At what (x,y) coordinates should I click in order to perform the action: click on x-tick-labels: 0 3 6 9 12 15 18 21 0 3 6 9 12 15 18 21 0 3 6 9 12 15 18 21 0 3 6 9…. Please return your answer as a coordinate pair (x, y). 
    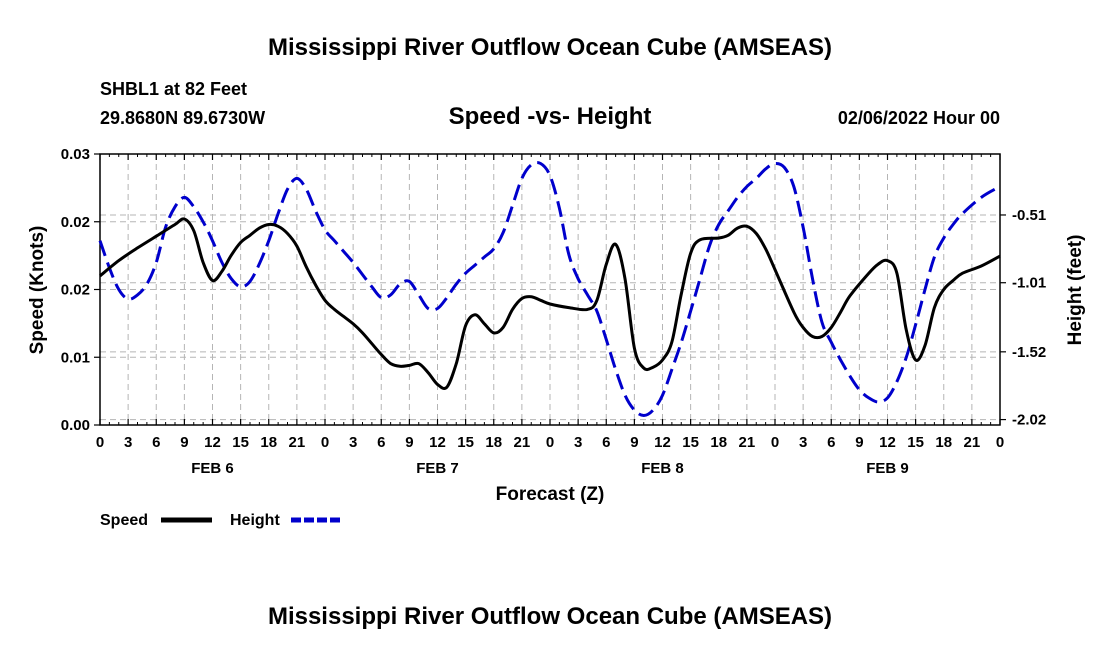
    Looking at the image, I should click on (550, 442).